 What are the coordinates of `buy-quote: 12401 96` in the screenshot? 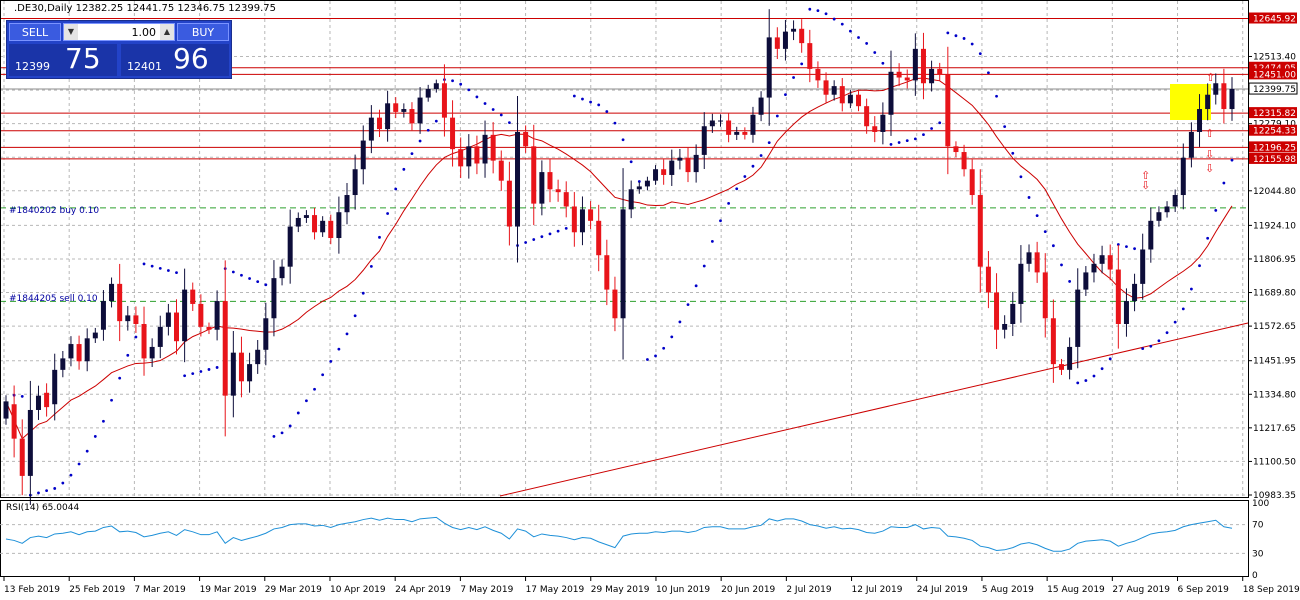 It's located at (175, 59).